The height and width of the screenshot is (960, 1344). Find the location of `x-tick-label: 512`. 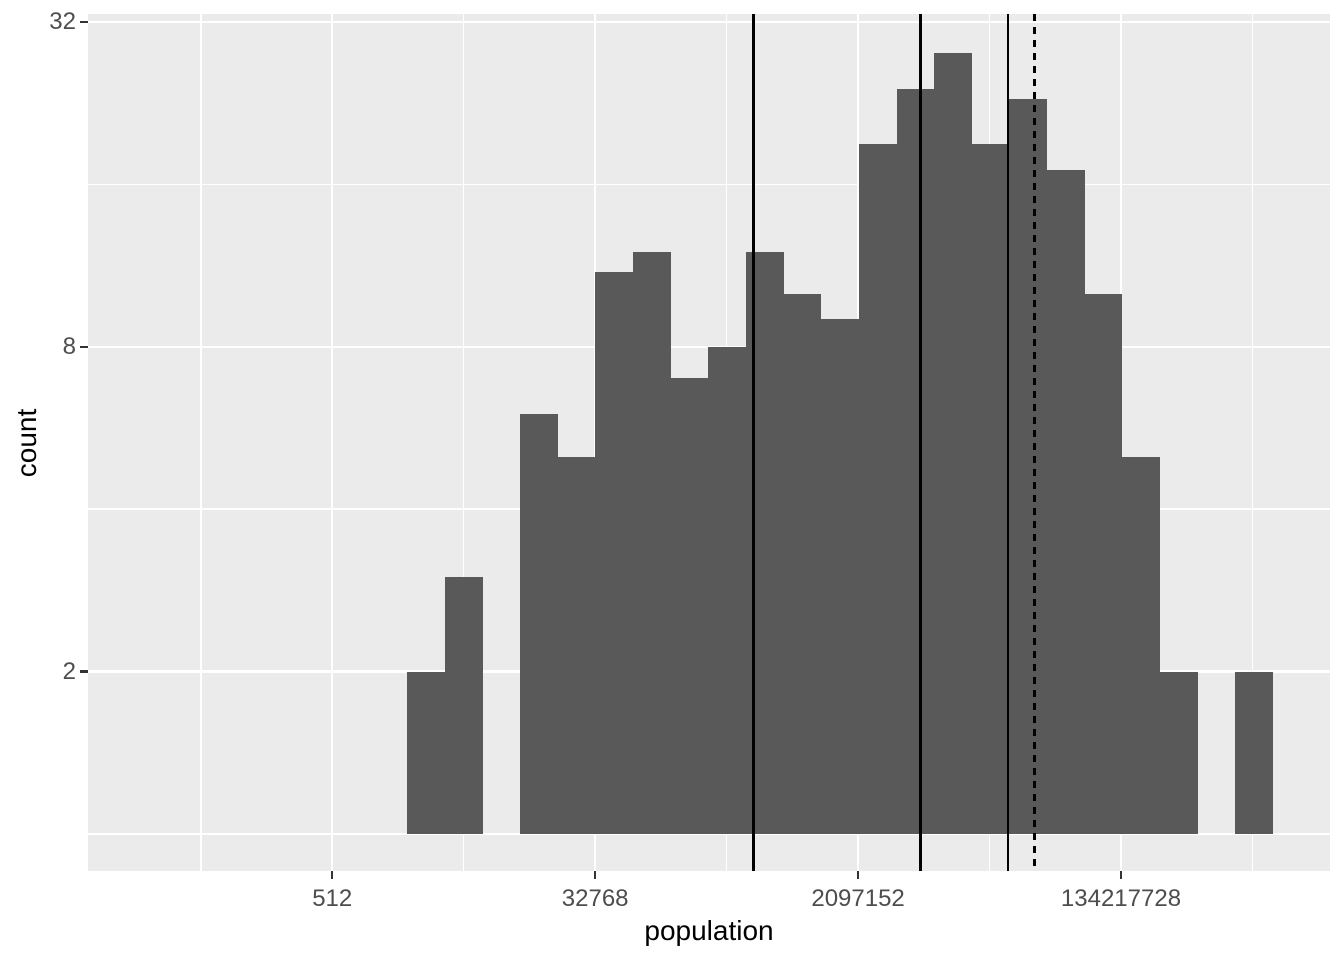

x-tick-label: 512 is located at coordinates (332, 898).